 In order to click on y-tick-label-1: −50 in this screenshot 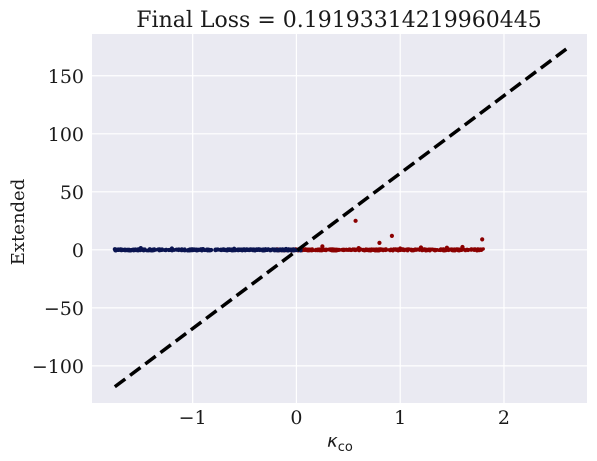, I will do `click(64, 309)`.